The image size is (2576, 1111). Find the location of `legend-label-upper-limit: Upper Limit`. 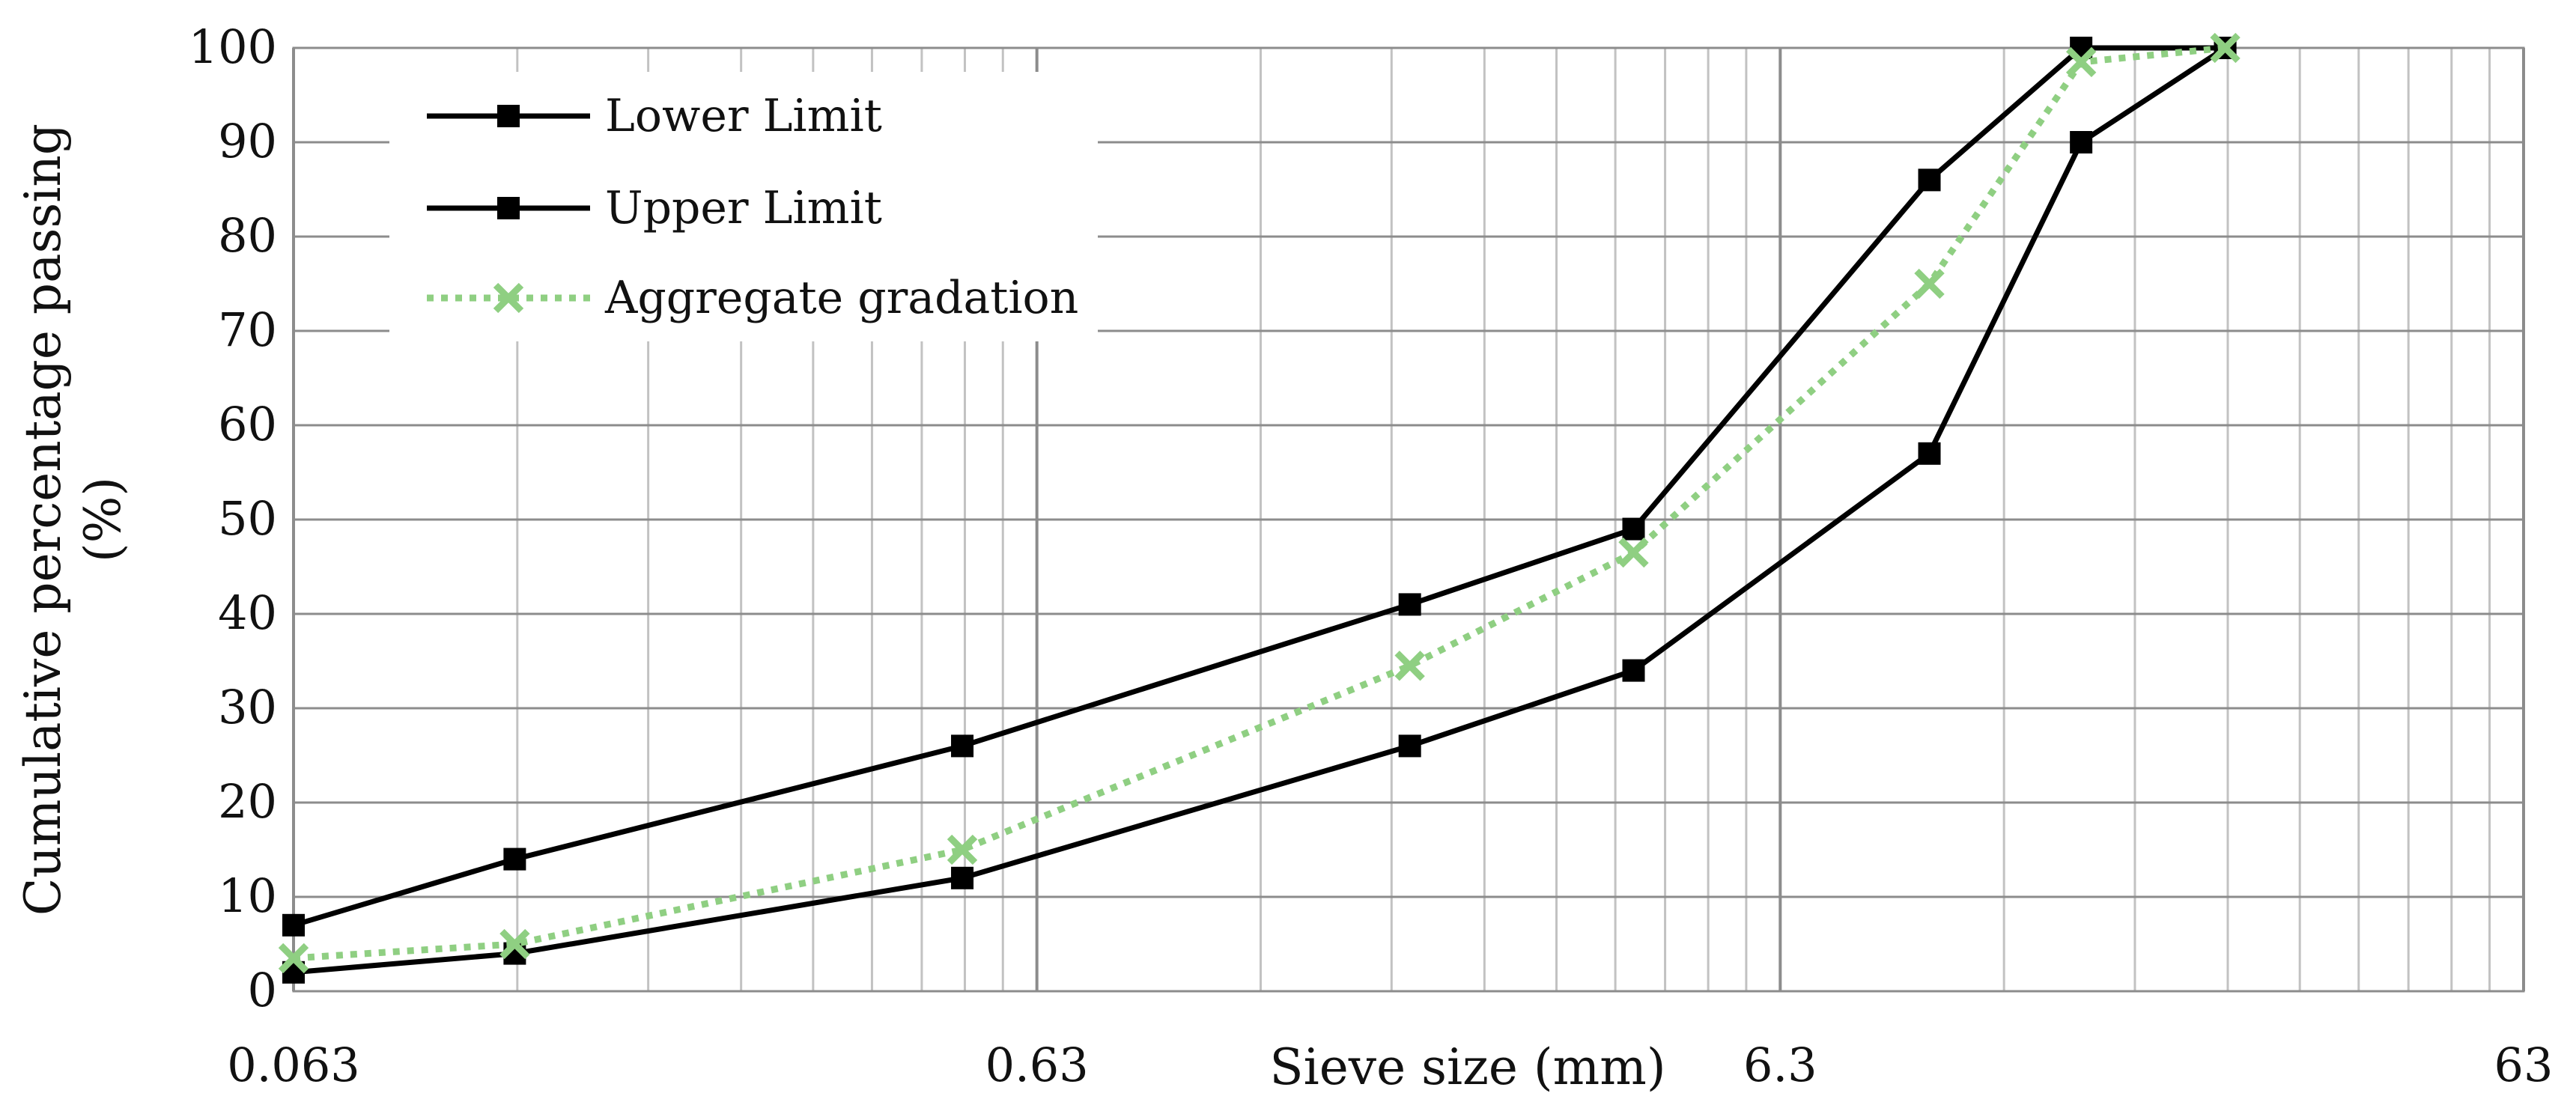

legend-label-upper-limit: Upper Limit is located at coordinates (743, 208).